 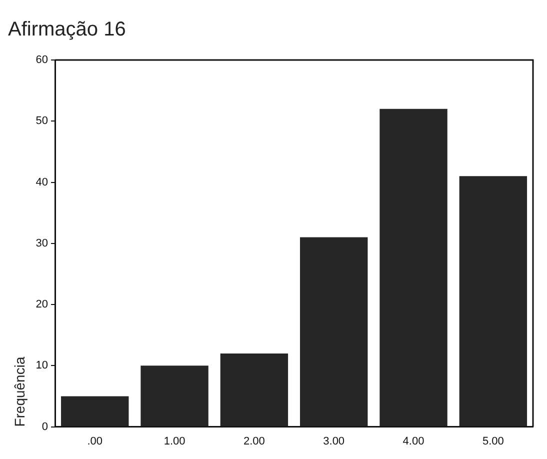 What do you see at coordinates (95, 441) in the screenshot?
I see `x-tick-label: .00` at bounding box center [95, 441].